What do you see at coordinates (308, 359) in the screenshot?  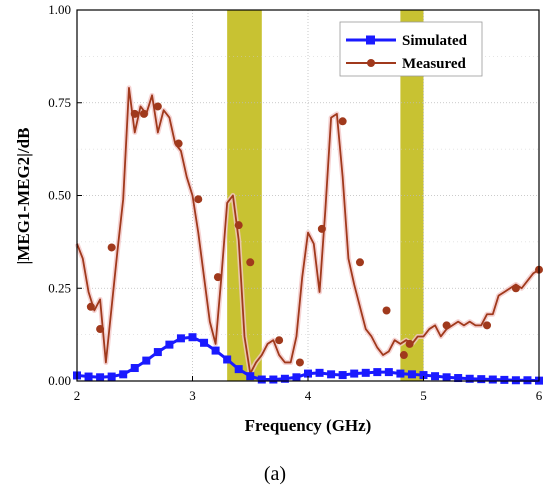 I see `simulated-series` at bounding box center [308, 359].